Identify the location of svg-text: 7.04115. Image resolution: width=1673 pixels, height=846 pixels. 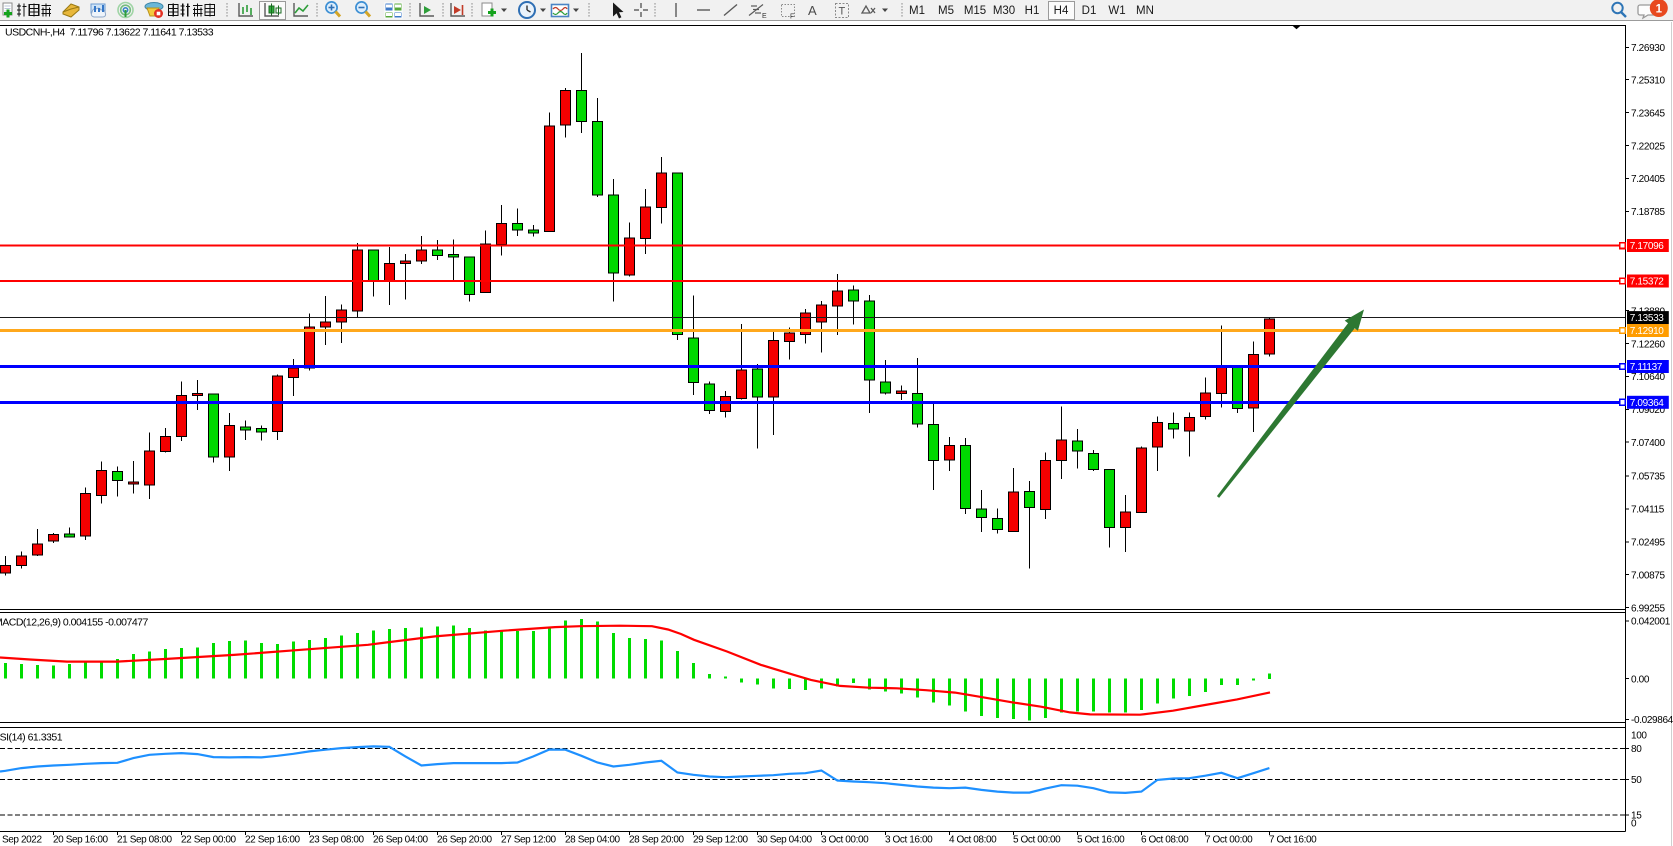
(1648, 510).